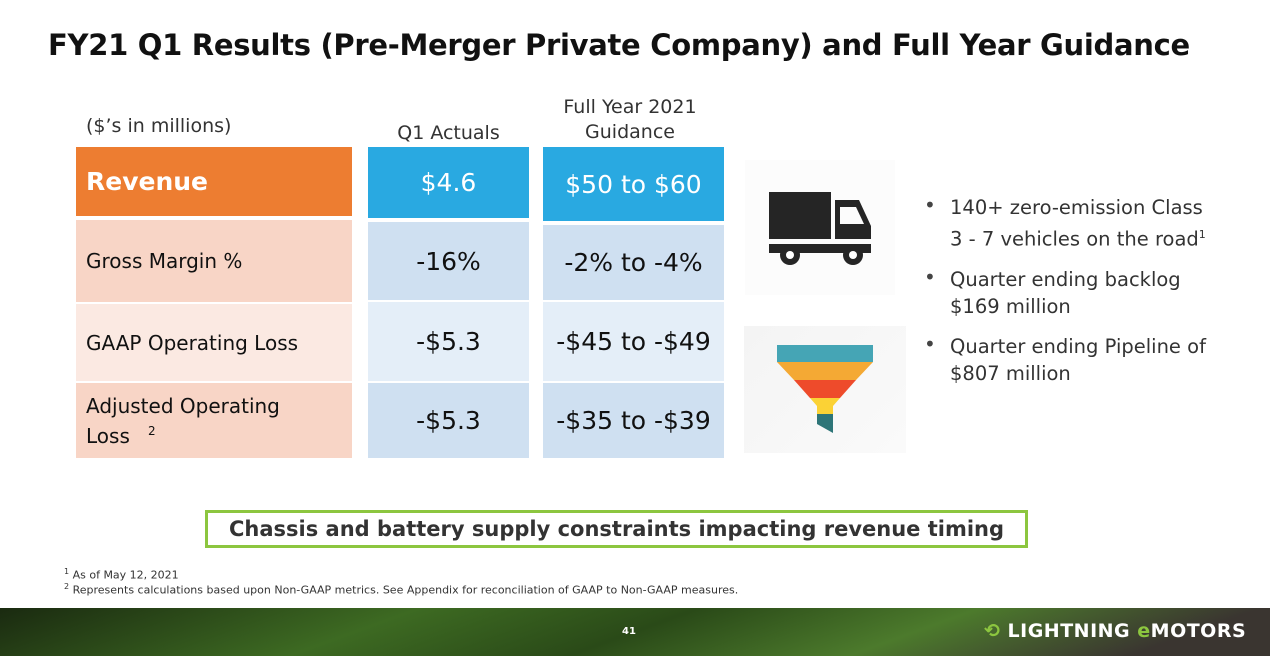 This screenshot has width=1270, height=656. Describe the element at coordinates (820, 227) in the screenshot. I see `truck-icon` at that location.